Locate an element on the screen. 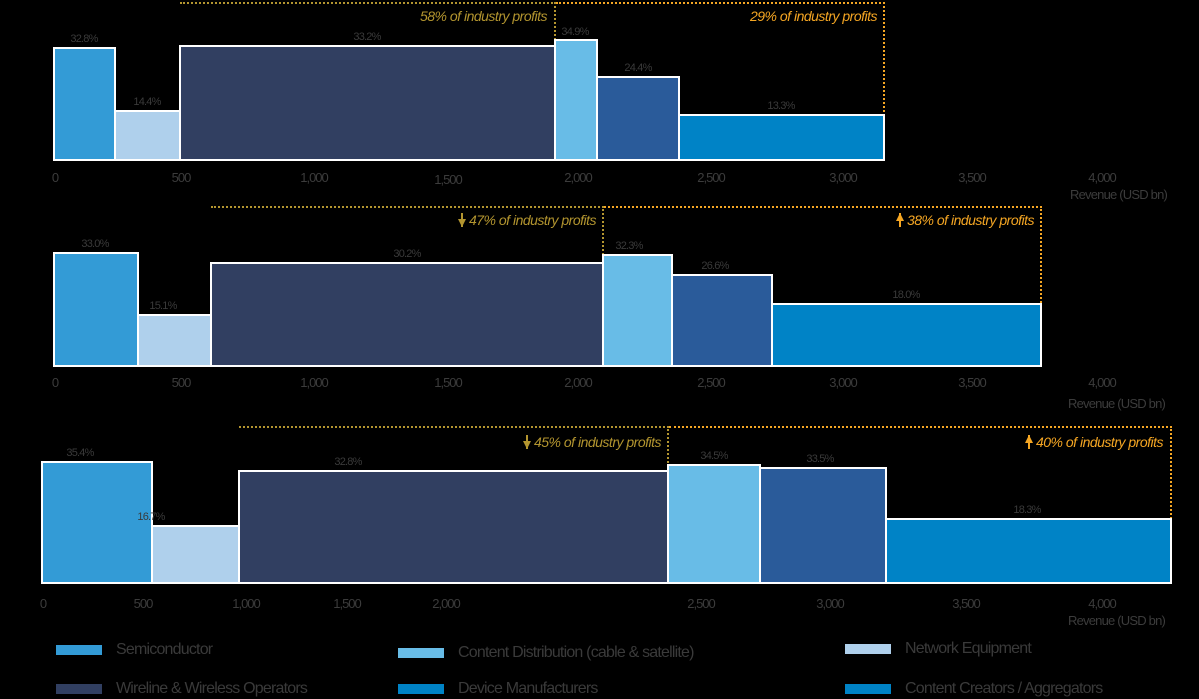  left-profit-annotation: 58% of industry profits is located at coordinates (483, 16).